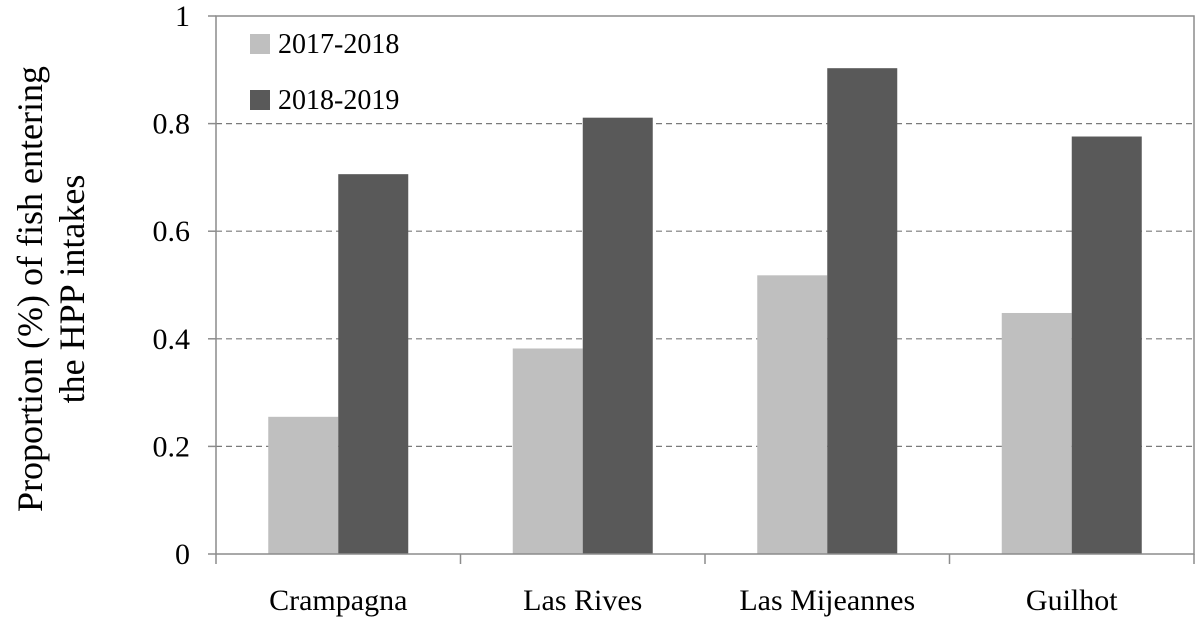  Describe the element at coordinates (338, 600) in the screenshot. I see `x-category-label: Crampagna` at that location.